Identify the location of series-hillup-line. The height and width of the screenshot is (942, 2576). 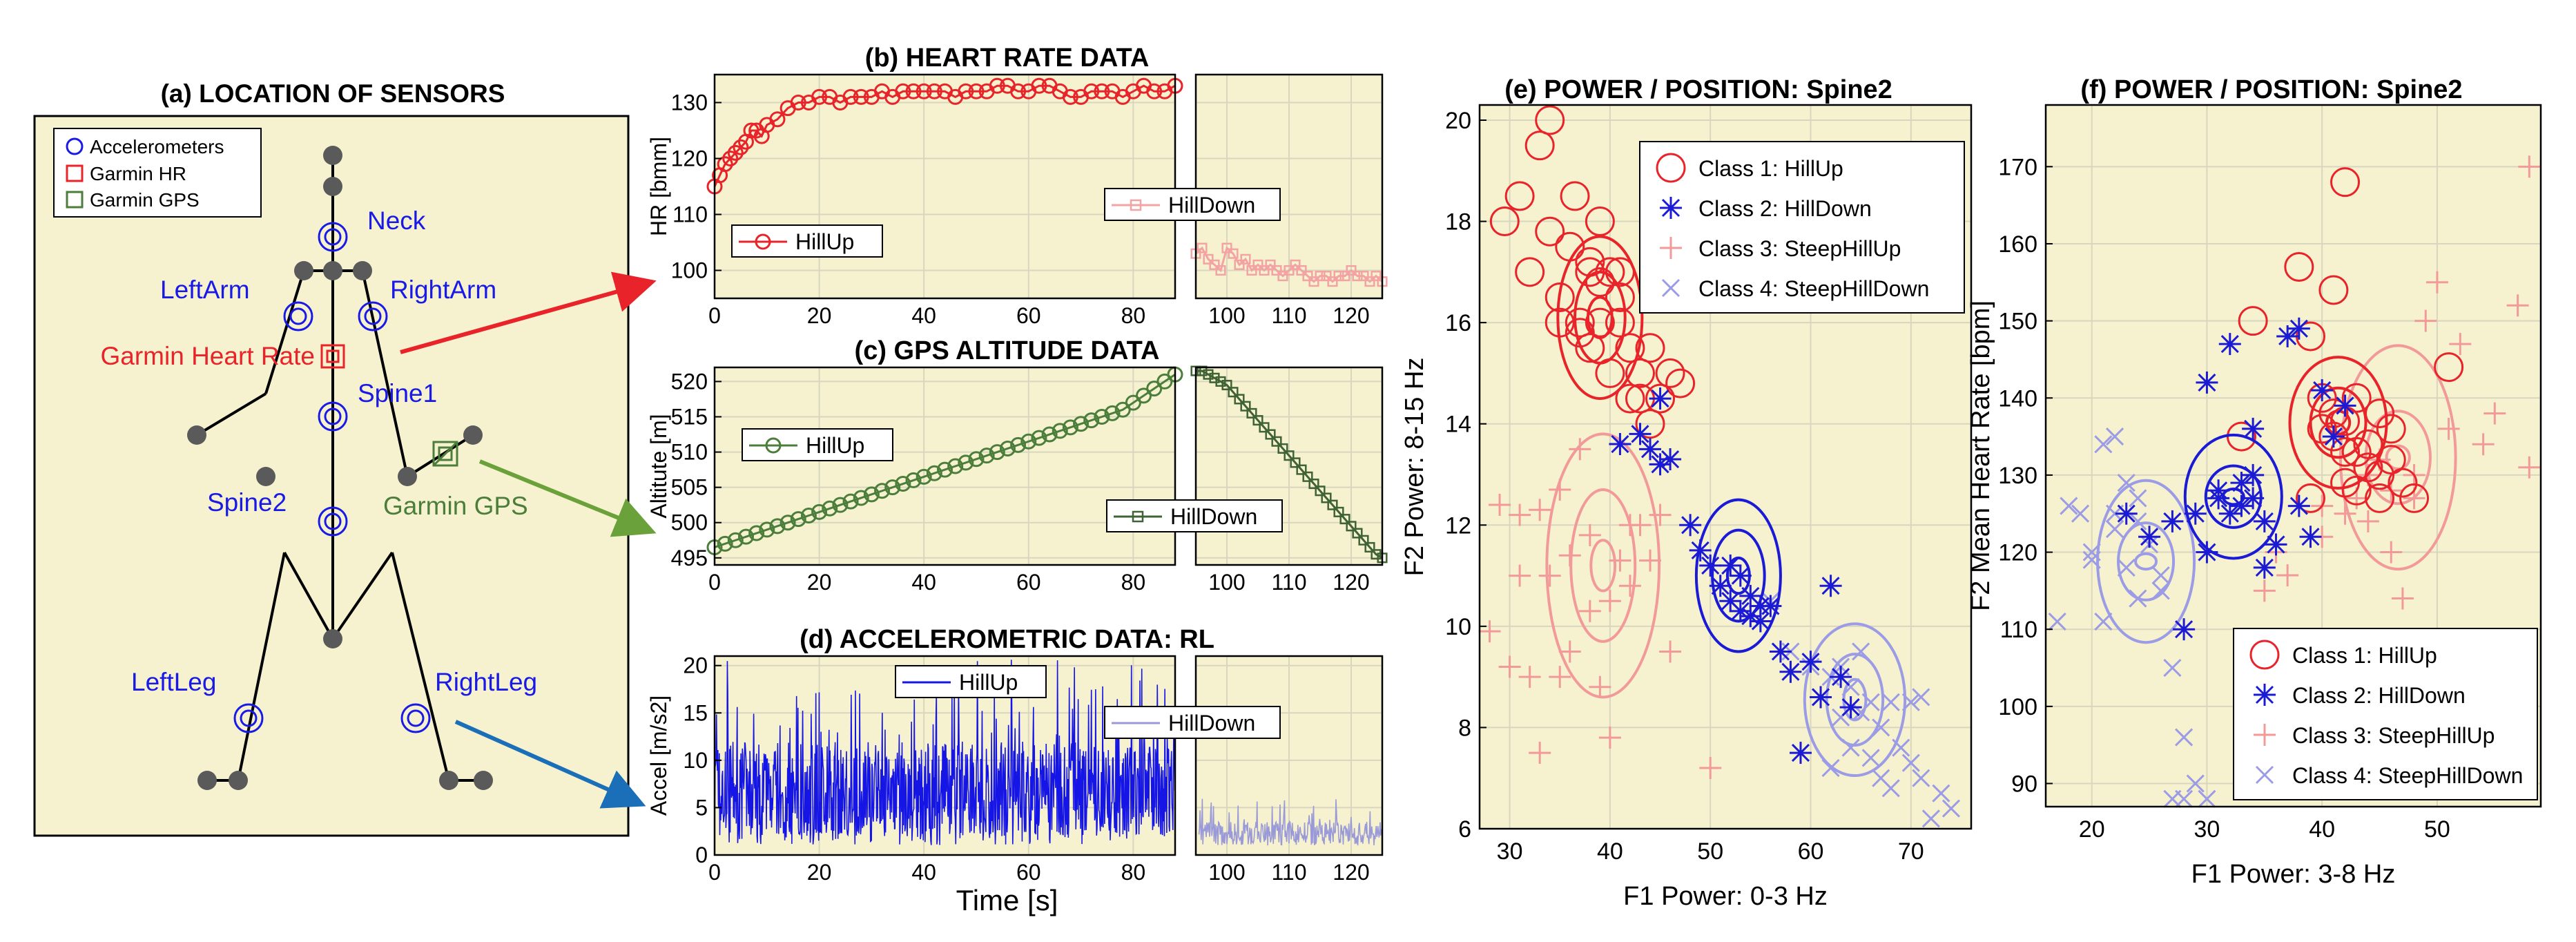
(945, 753).